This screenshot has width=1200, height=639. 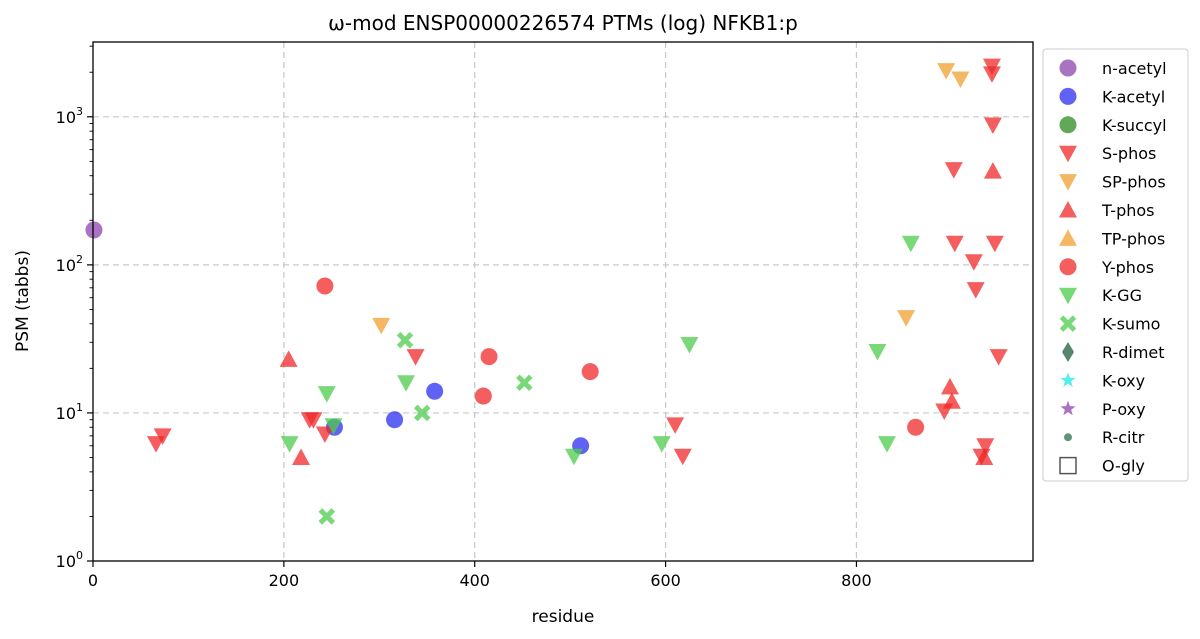 What do you see at coordinates (284, 580) in the screenshot?
I see `x-tick-label: 200` at bounding box center [284, 580].